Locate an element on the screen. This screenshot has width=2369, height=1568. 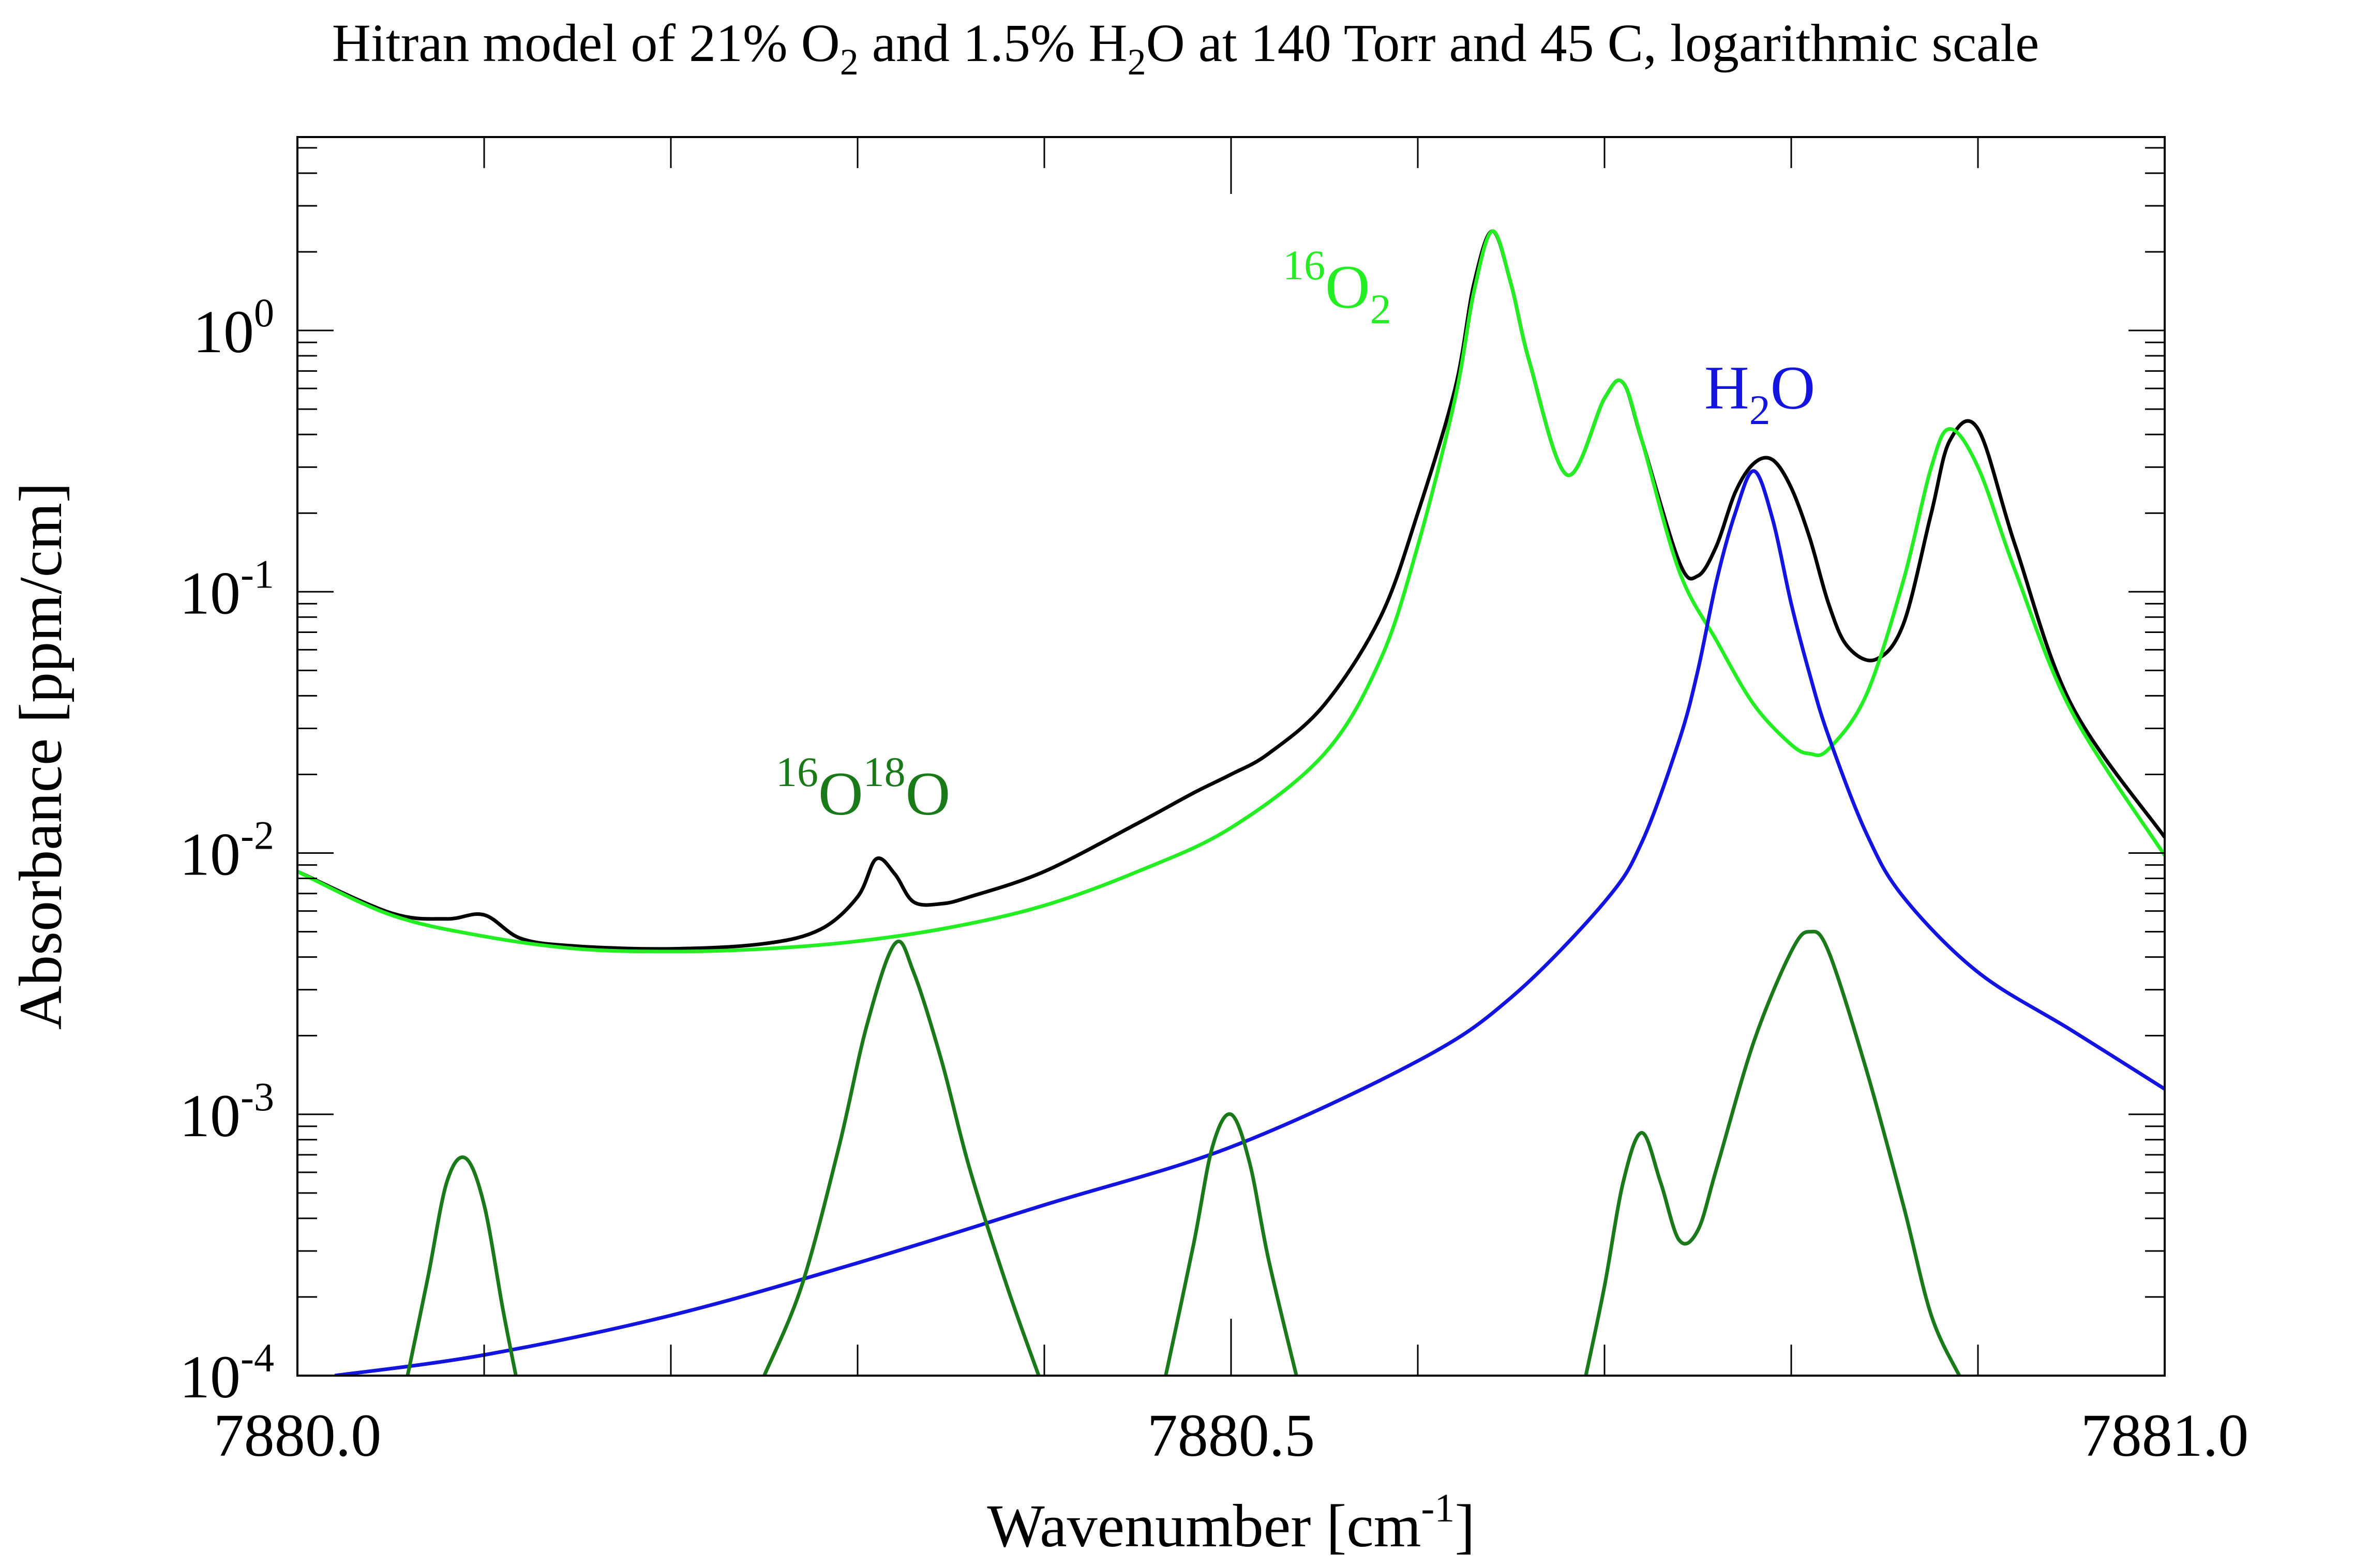
x-tick-label: 7880.0 is located at coordinates (298, 1435).